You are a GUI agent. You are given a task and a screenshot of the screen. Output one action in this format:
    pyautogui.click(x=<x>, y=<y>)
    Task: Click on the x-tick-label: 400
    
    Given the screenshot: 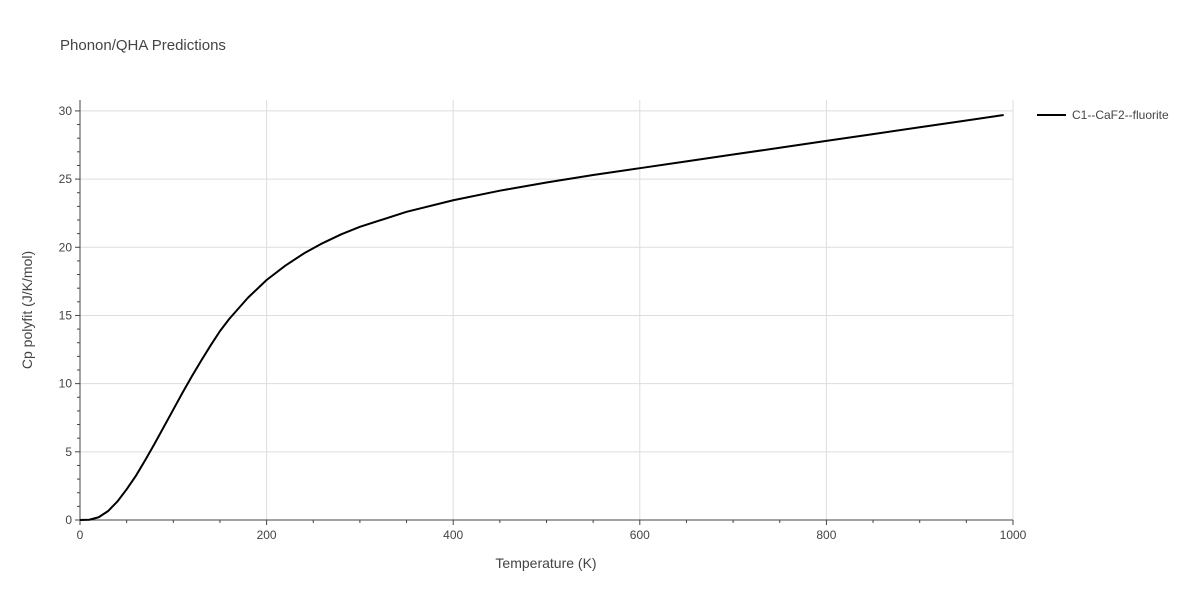 What is the action you would take?
    pyautogui.click(x=453, y=535)
    